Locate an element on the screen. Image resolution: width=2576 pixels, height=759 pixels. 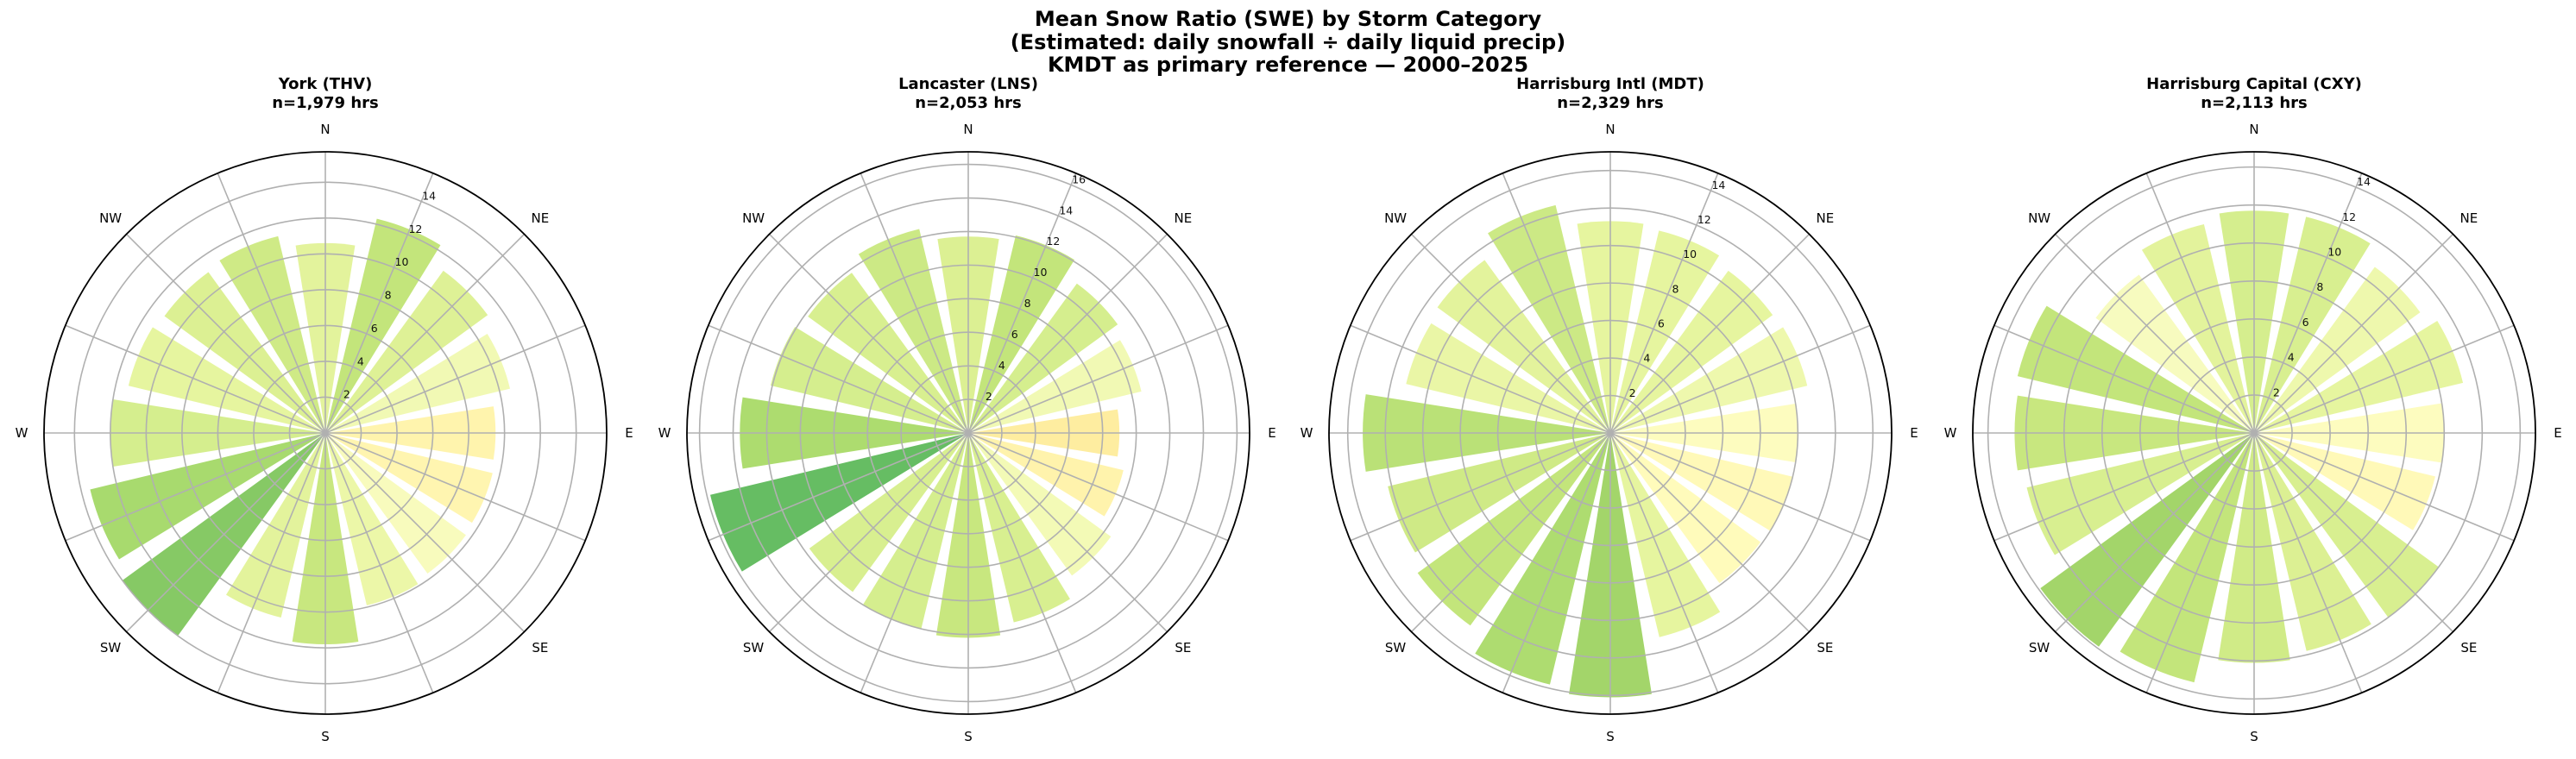
bar-ssw is located at coordinates (2186, 558).